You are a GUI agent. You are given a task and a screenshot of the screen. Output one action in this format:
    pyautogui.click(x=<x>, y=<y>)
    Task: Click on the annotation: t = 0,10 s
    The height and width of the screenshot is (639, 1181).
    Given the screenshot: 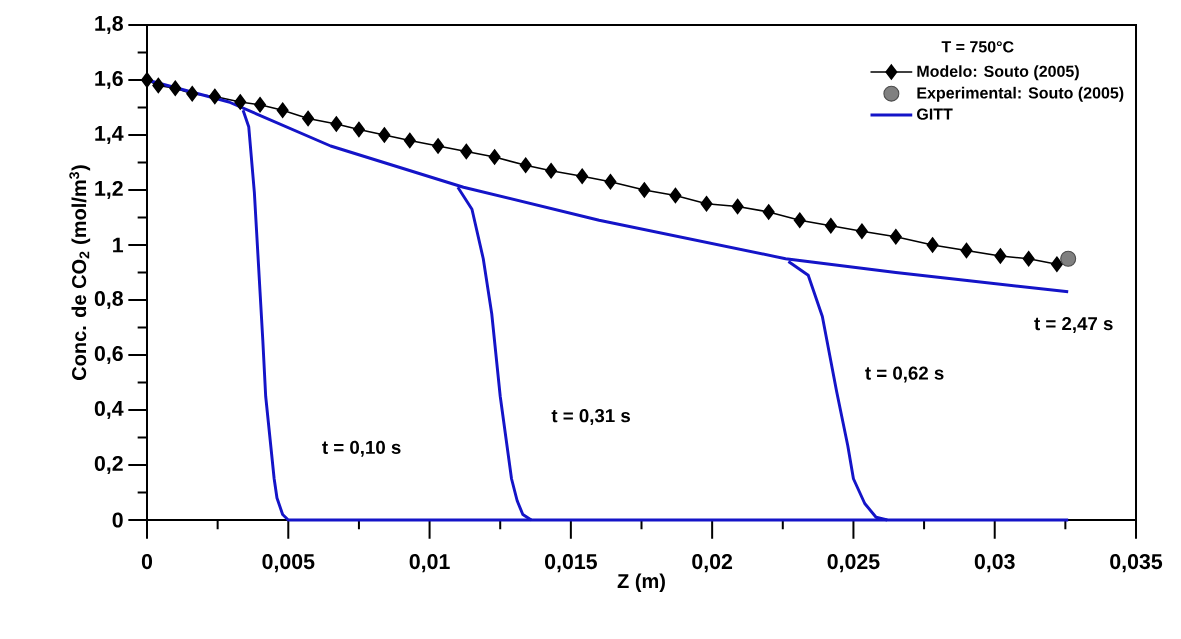 What is the action you would take?
    pyautogui.click(x=361, y=448)
    